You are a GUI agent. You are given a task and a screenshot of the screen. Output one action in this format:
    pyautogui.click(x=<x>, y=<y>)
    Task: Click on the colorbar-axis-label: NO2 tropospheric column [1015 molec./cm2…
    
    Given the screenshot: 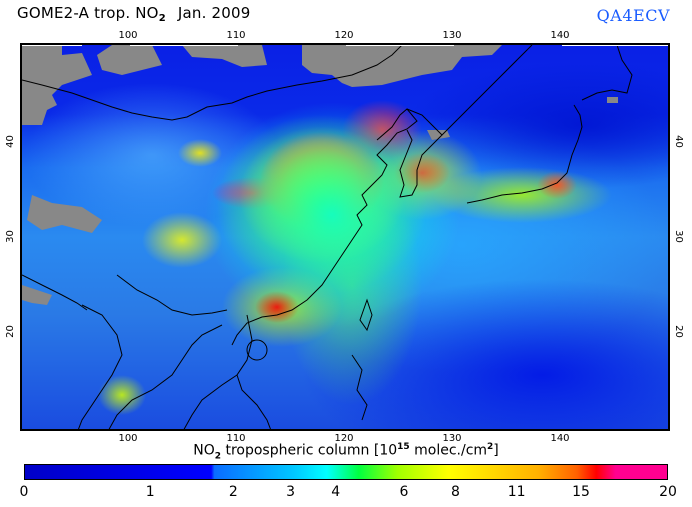 What is the action you would take?
    pyautogui.click(x=346, y=451)
    